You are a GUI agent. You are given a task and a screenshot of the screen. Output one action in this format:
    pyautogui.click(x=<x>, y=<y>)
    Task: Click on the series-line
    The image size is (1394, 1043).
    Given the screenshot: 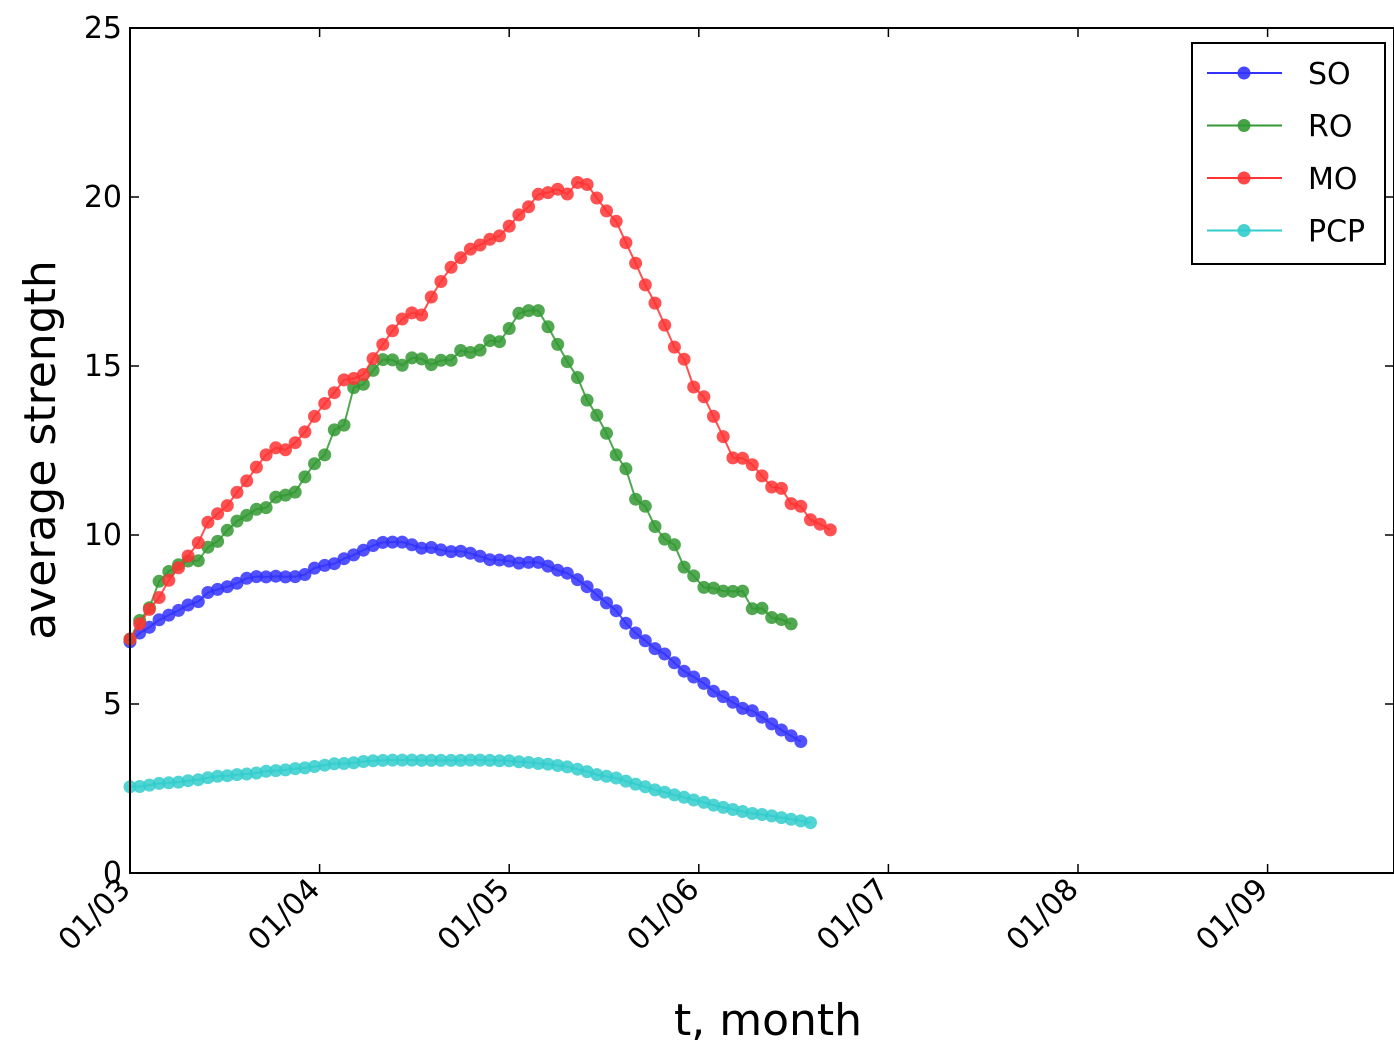 What is the action you would take?
    pyautogui.click(x=470, y=791)
    